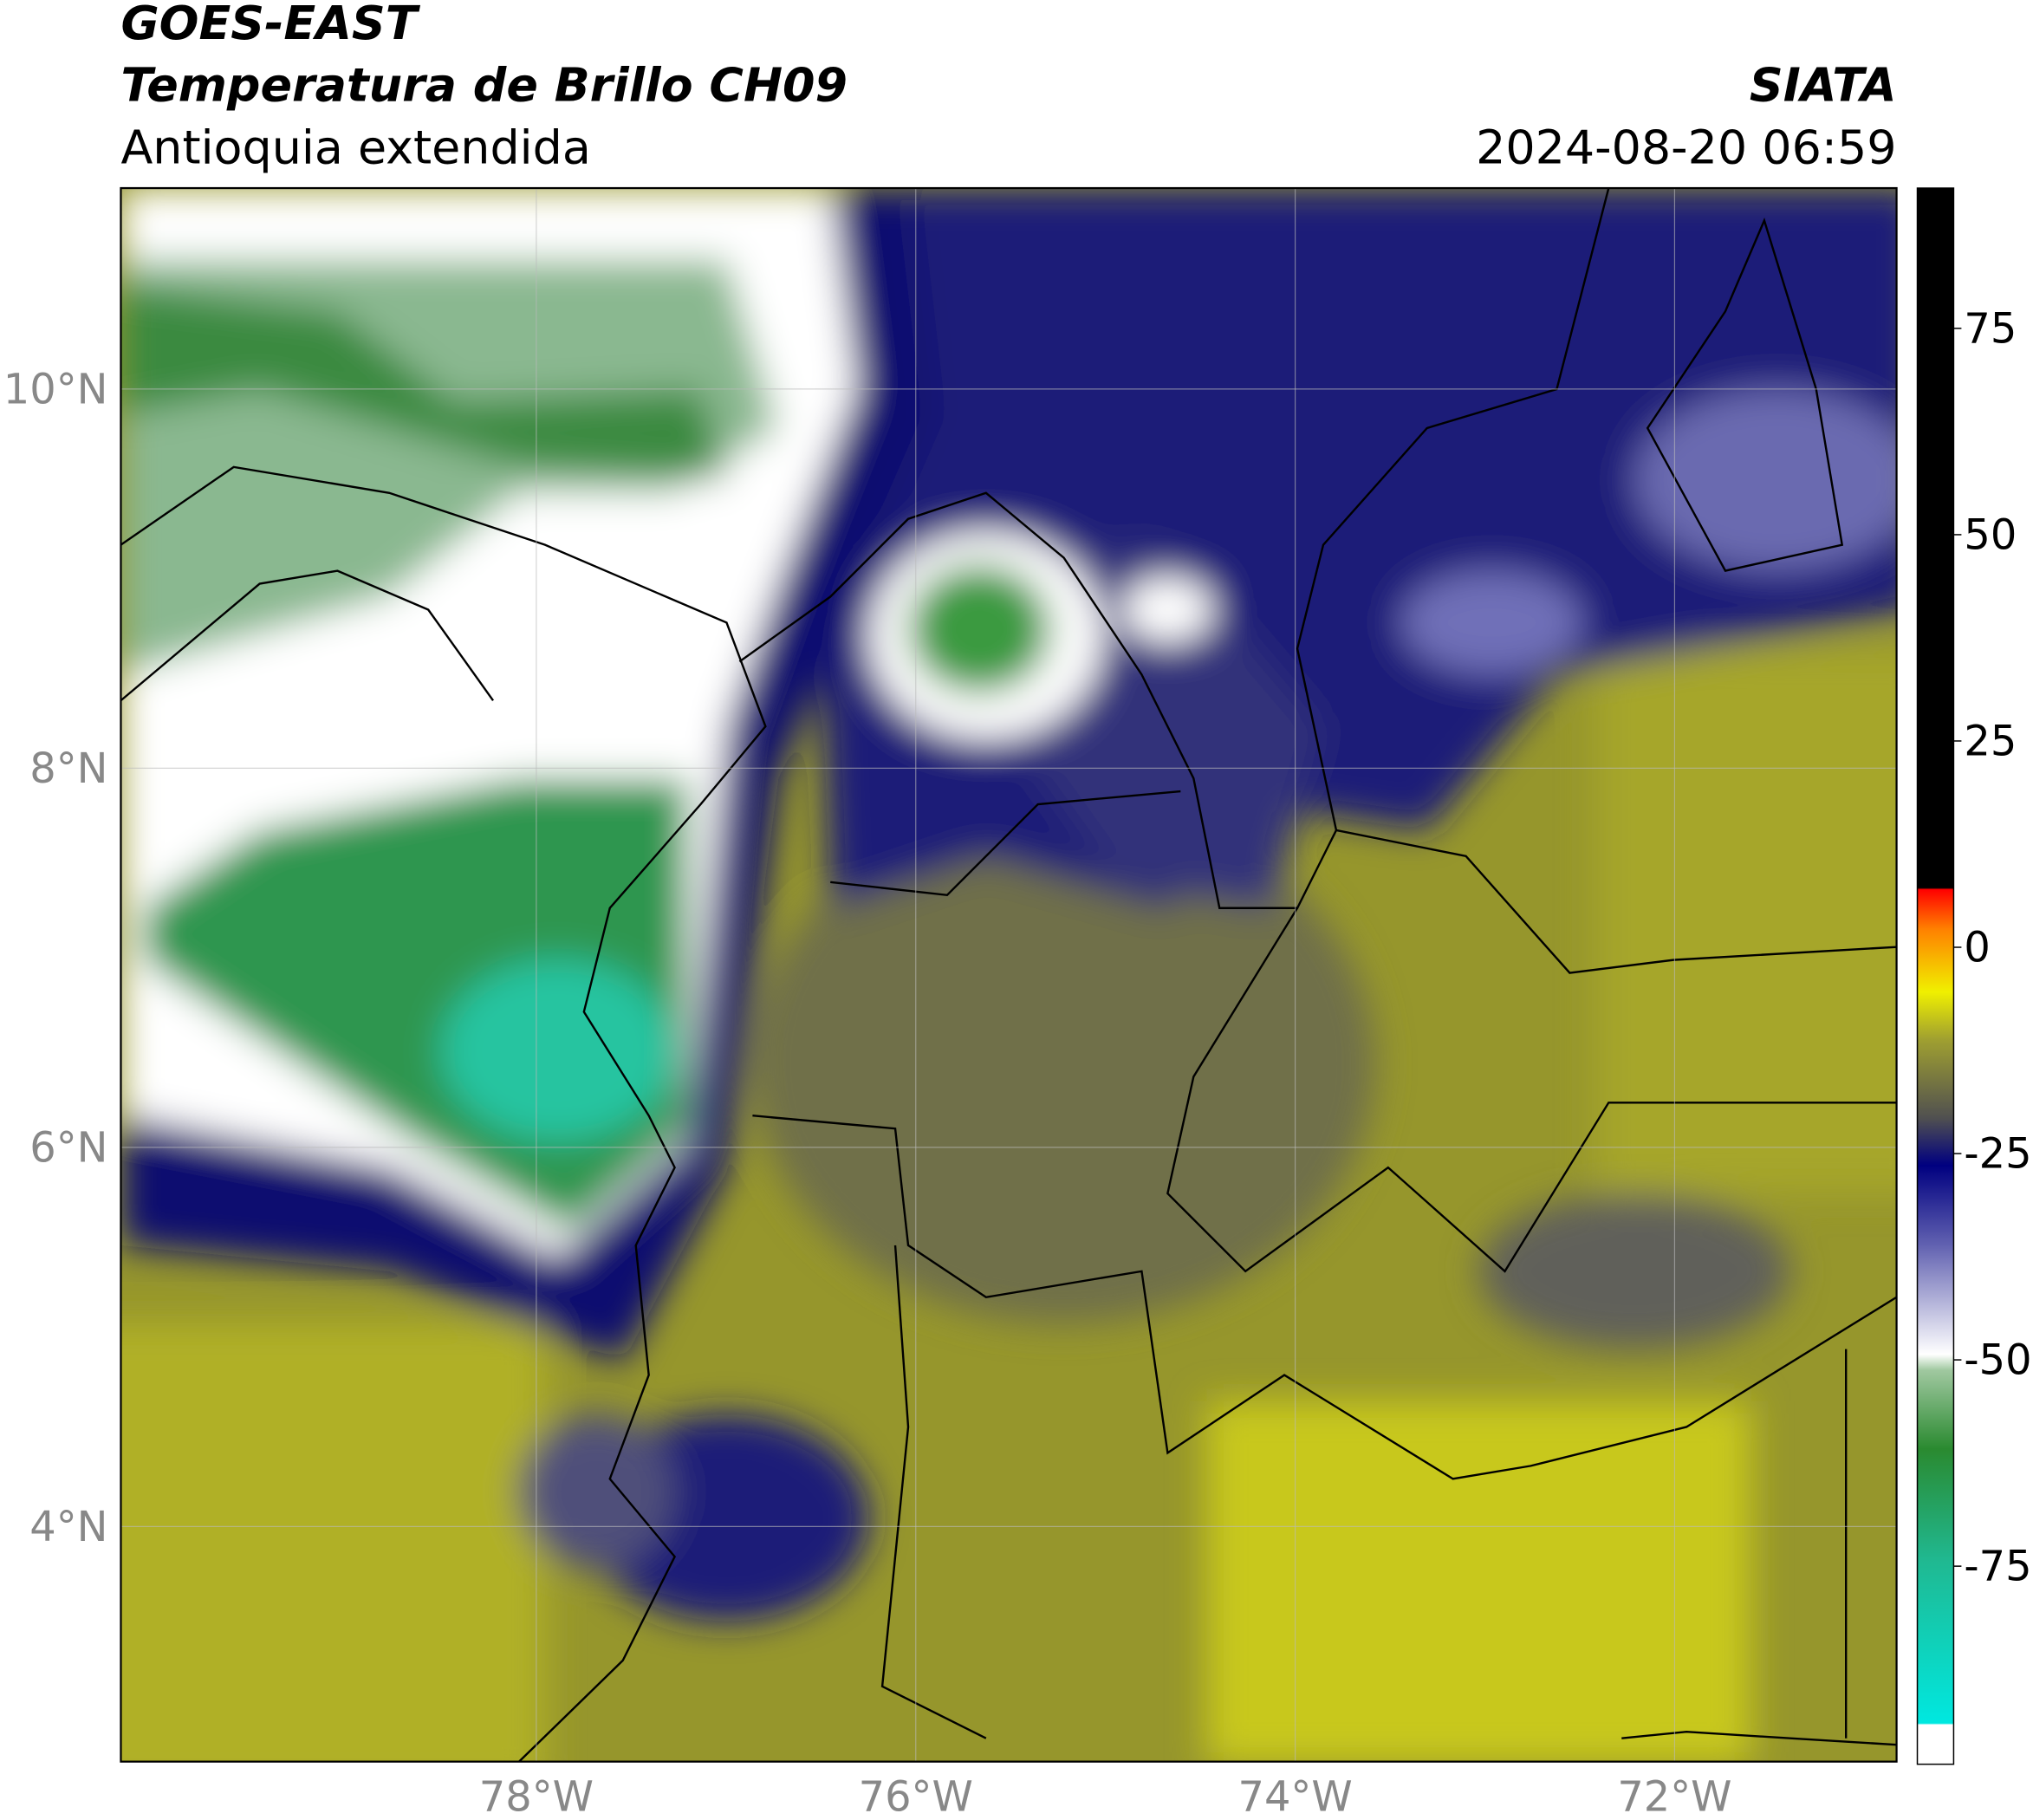  I want to click on y-tick-label: 10°N, so click(55, 389).